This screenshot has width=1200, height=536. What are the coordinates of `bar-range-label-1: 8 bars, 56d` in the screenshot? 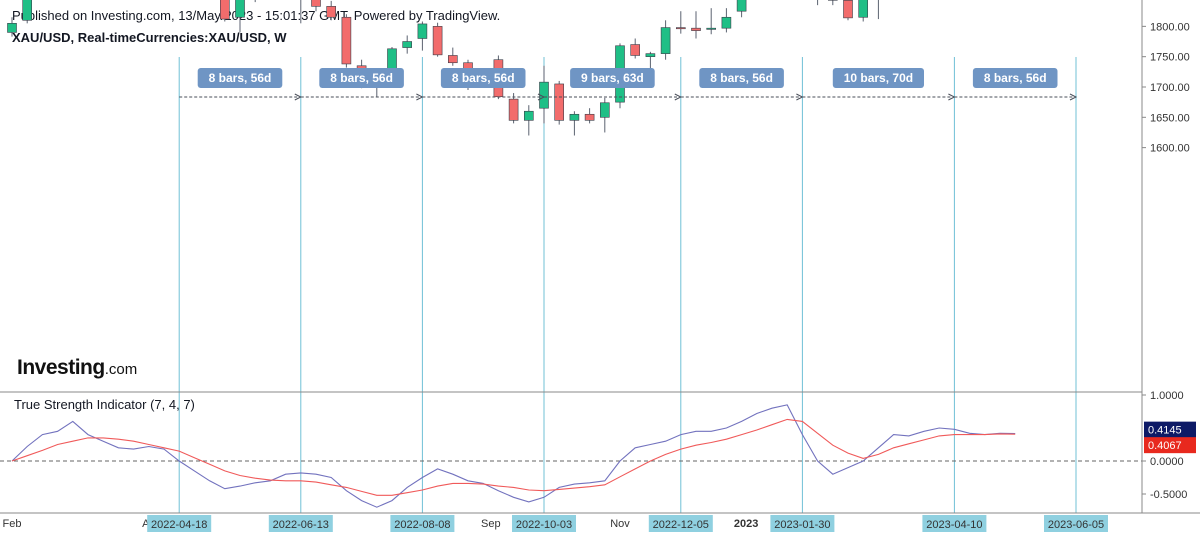 It's located at (361, 78).